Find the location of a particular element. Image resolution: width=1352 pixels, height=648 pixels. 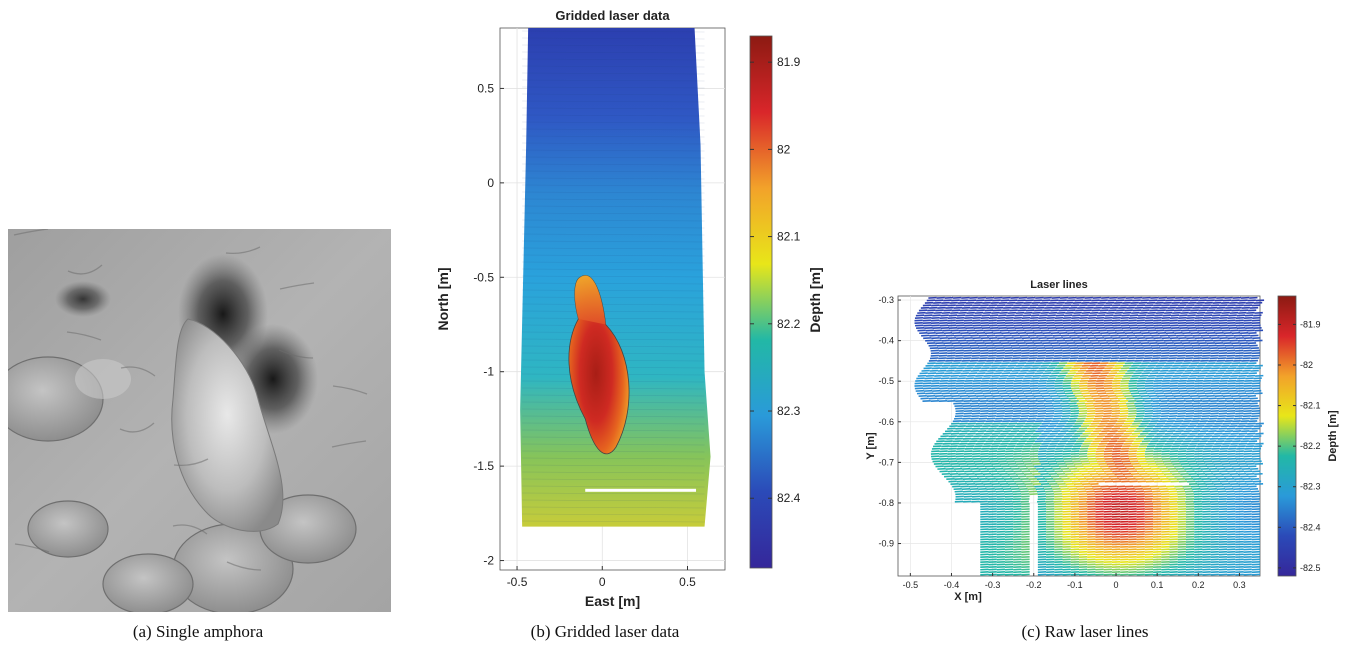

y-axis-label: North [m] is located at coordinates (443, 299).